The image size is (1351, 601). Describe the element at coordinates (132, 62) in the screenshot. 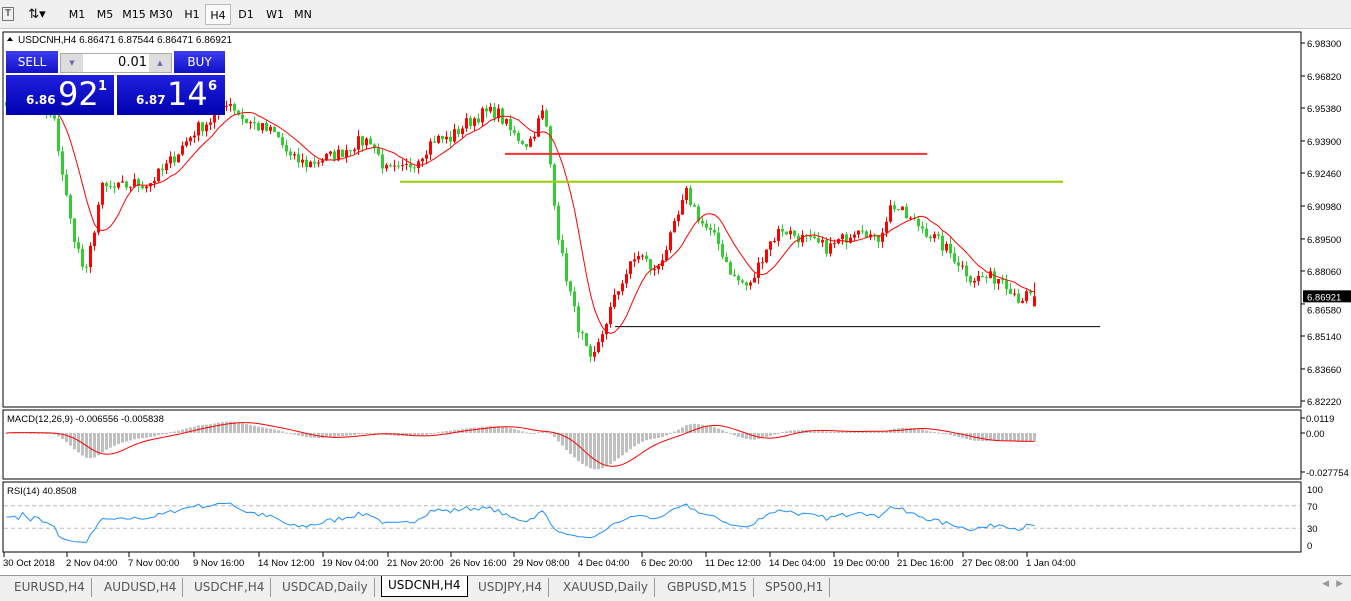

I see `lot-value: 0.01` at that location.